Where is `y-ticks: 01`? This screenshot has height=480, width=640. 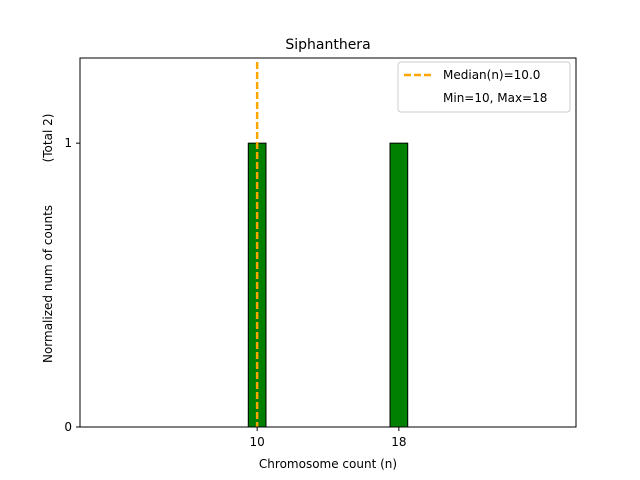
y-ticks: 01 is located at coordinates (72, 285).